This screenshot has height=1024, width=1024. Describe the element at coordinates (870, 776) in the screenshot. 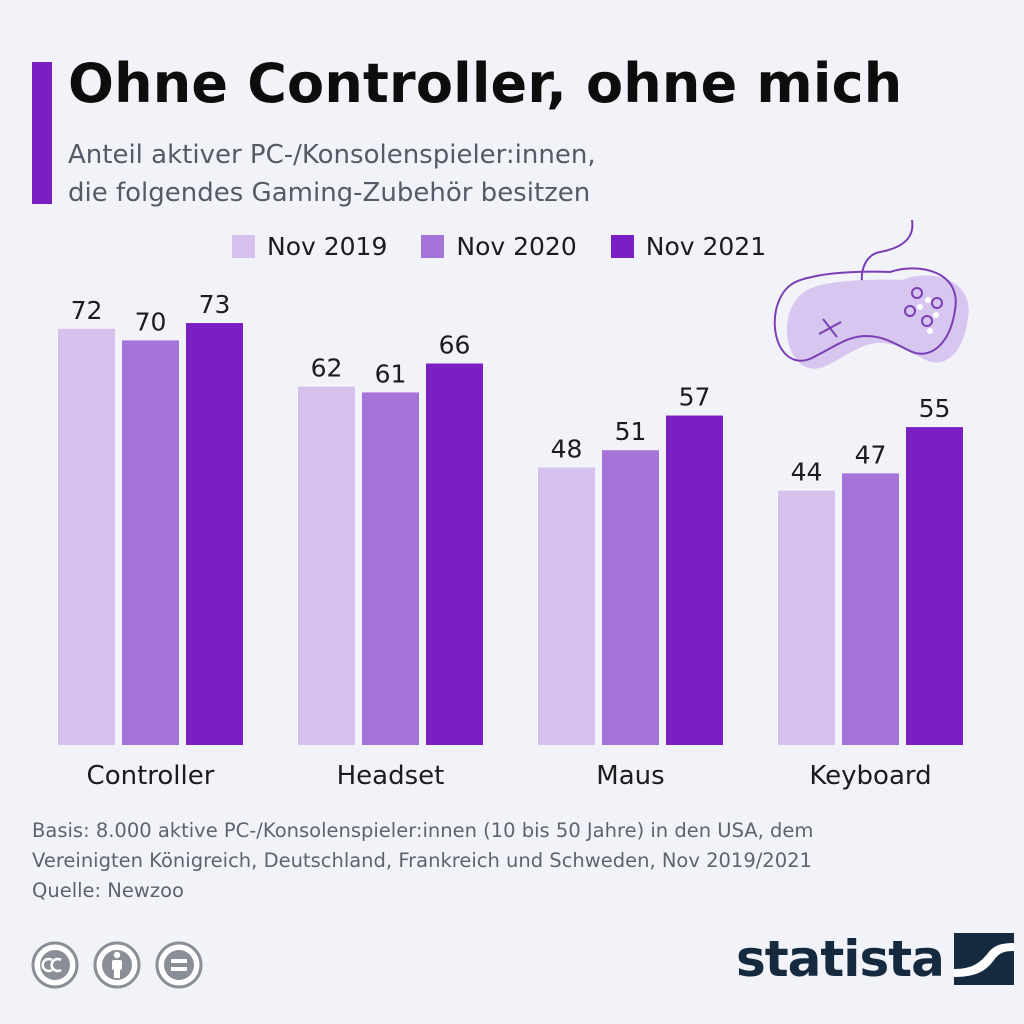

I see `category-label-keyboard: Keyboard` at that location.